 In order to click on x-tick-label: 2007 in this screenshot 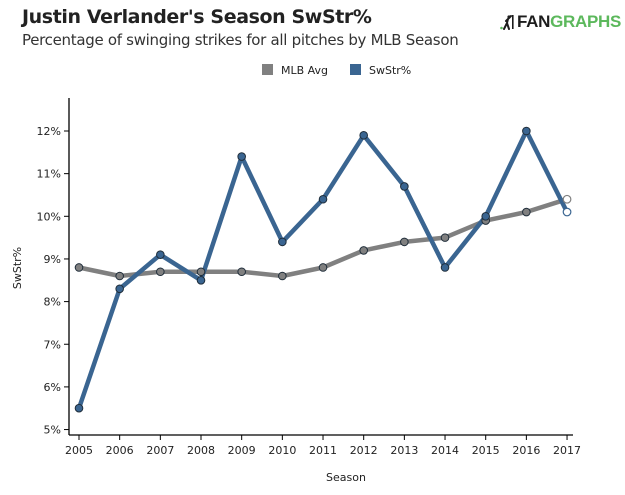, I will do `click(160, 450)`.